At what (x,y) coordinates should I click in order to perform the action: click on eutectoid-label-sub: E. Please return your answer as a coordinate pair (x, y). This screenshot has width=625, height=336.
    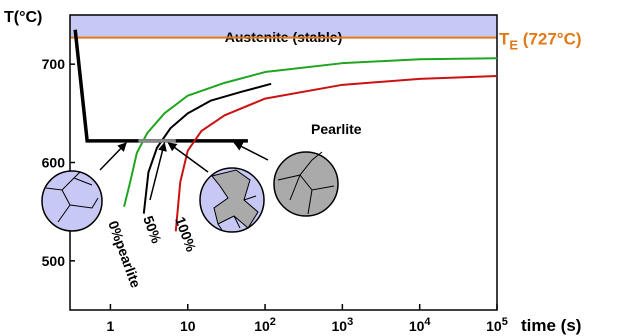
    Looking at the image, I should click on (513, 45).